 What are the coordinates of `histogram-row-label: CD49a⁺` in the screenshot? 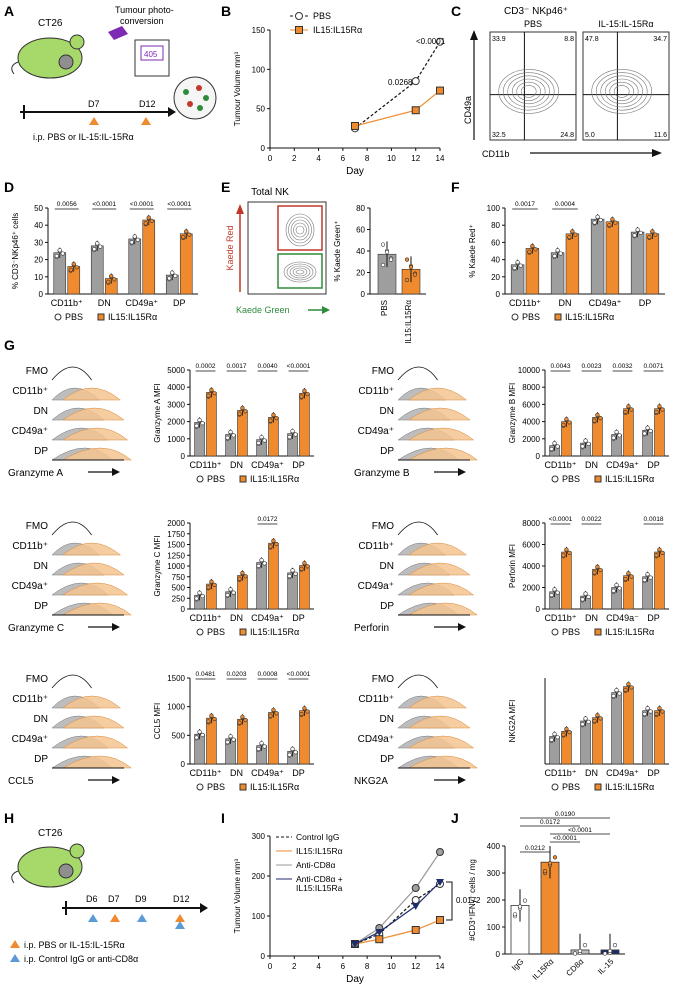 It's located at (30, 431).